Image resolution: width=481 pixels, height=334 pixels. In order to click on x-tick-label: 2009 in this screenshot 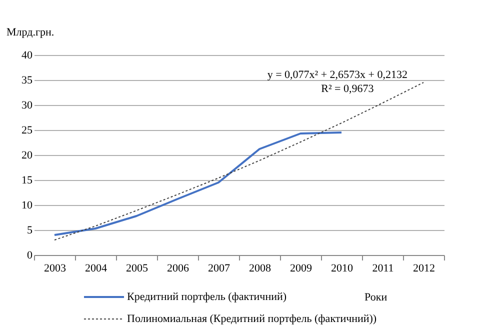, I will do `click(301, 268)`.